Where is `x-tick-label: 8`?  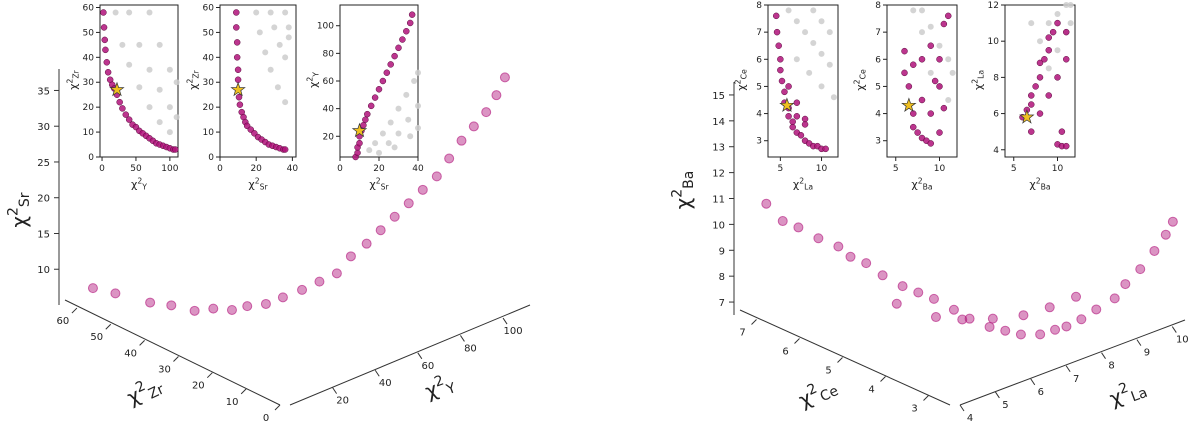 x-tick-label: 8 is located at coordinates (1111, 366).